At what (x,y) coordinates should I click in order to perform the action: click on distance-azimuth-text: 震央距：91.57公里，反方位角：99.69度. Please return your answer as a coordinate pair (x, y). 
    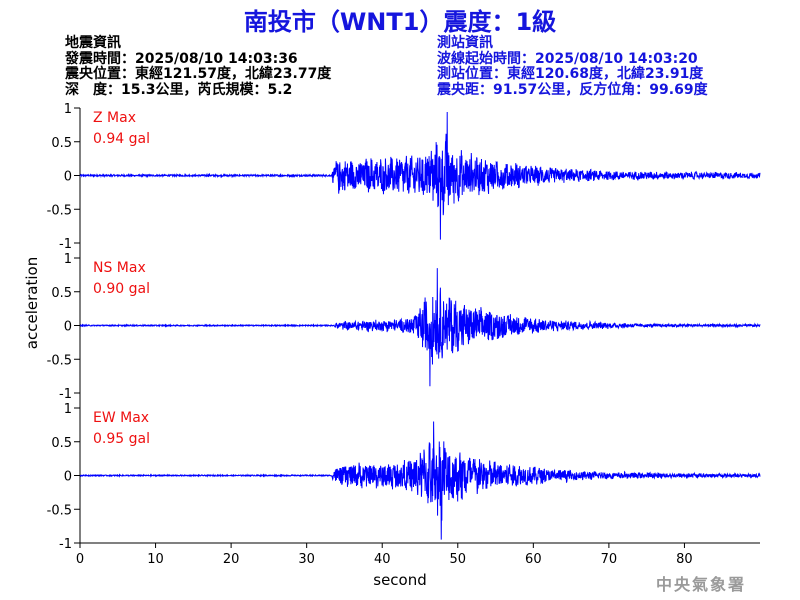
    Looking at the image, I should click on (572, 89).